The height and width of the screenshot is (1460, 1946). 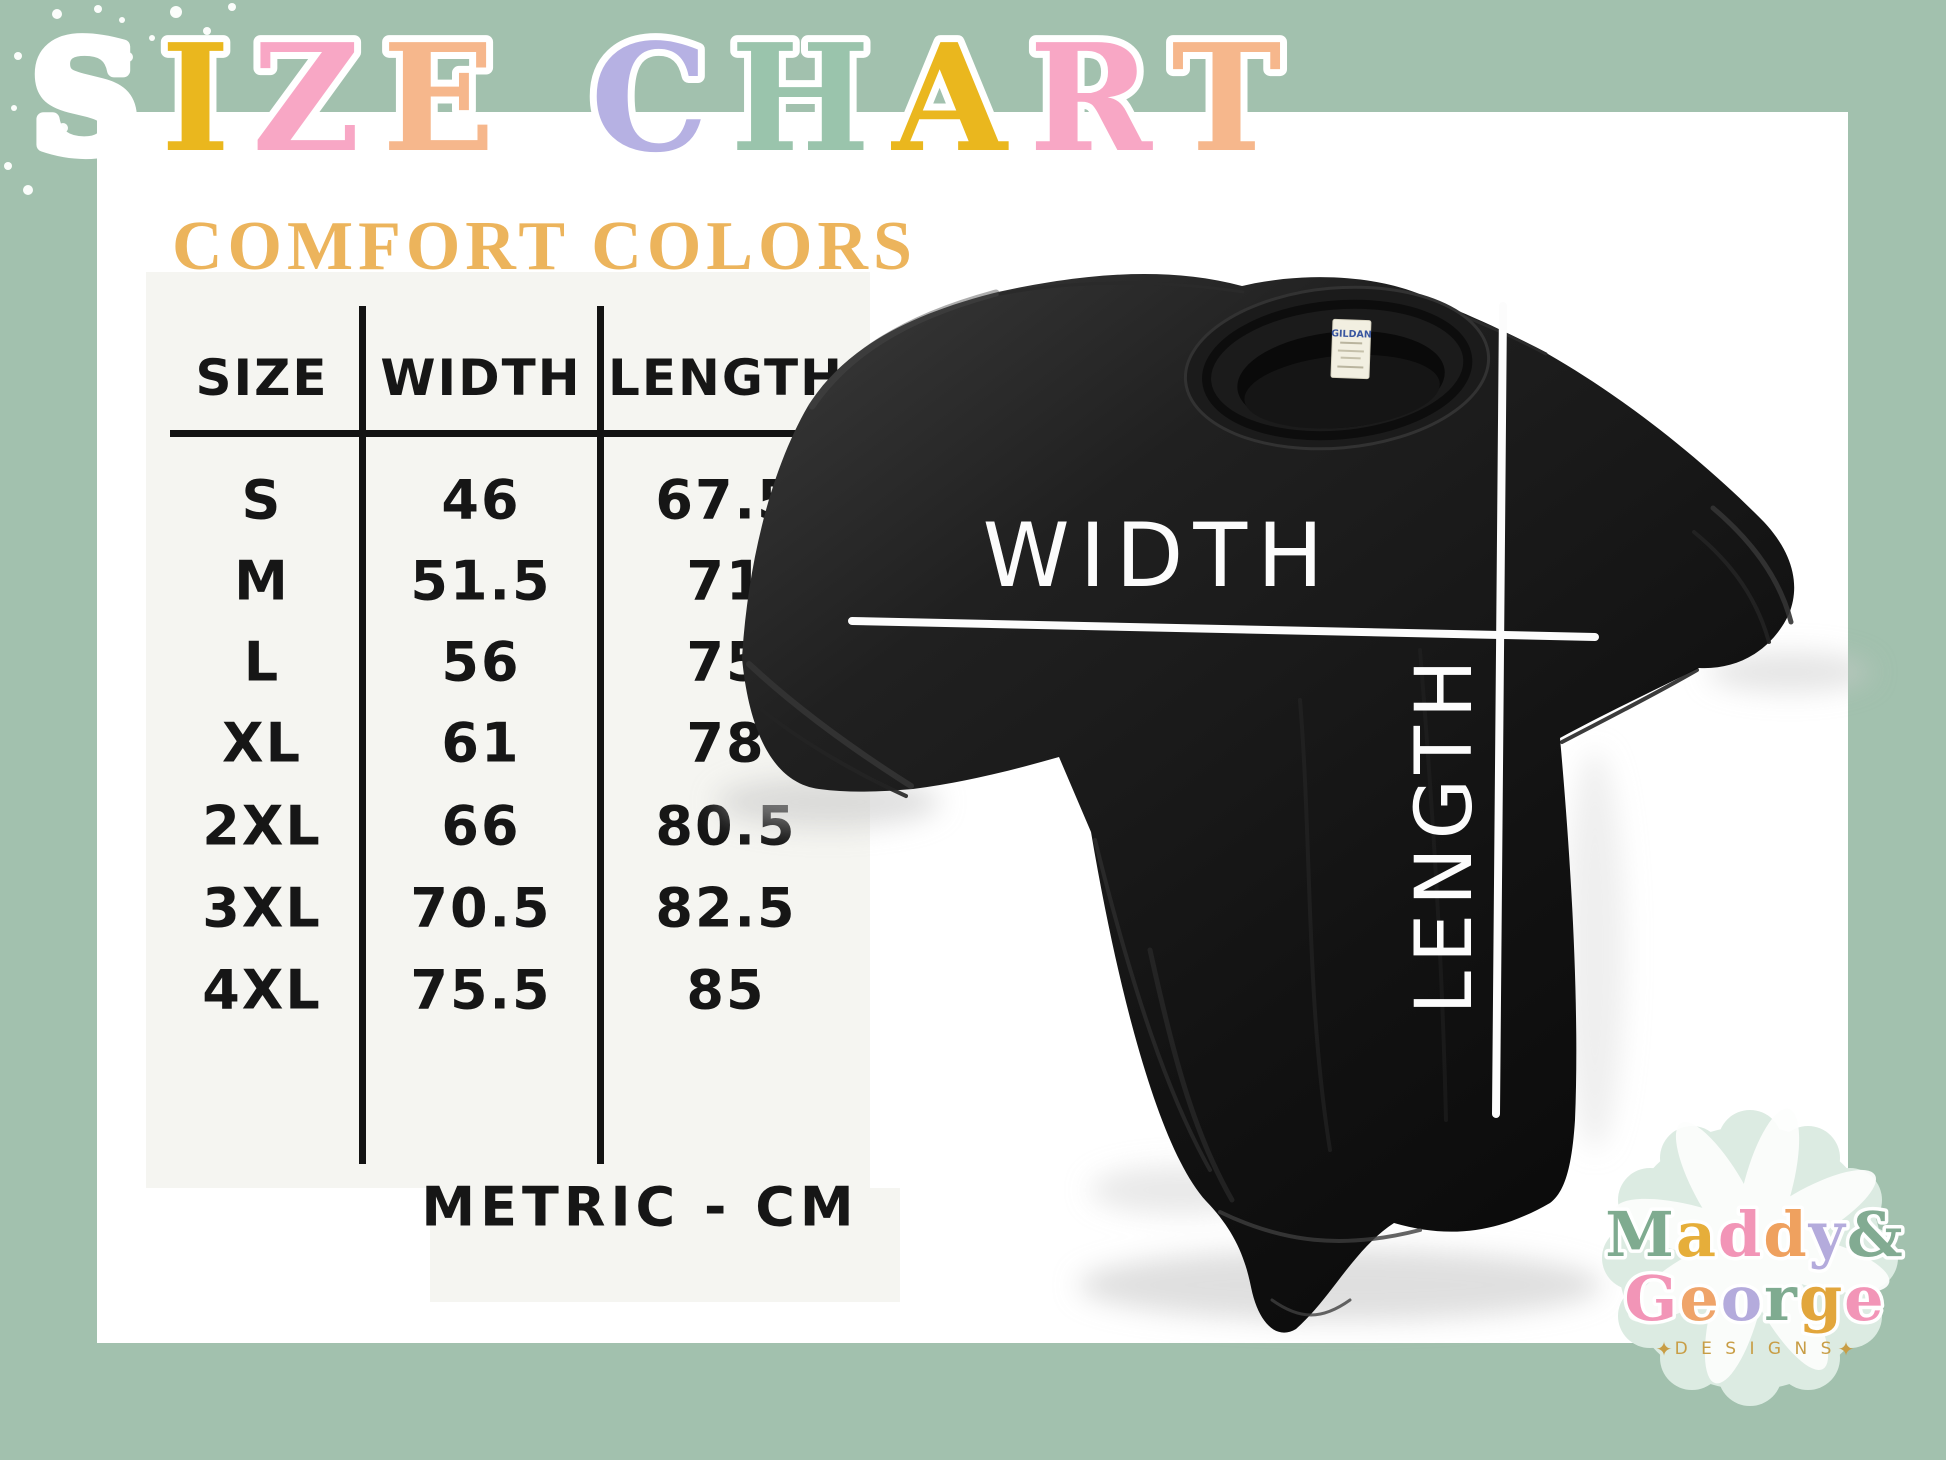 What do you see at coordinates (481, 378) in the screenshot?
I see `table-header-width: WIDTH` at bounding box center [481, 378].